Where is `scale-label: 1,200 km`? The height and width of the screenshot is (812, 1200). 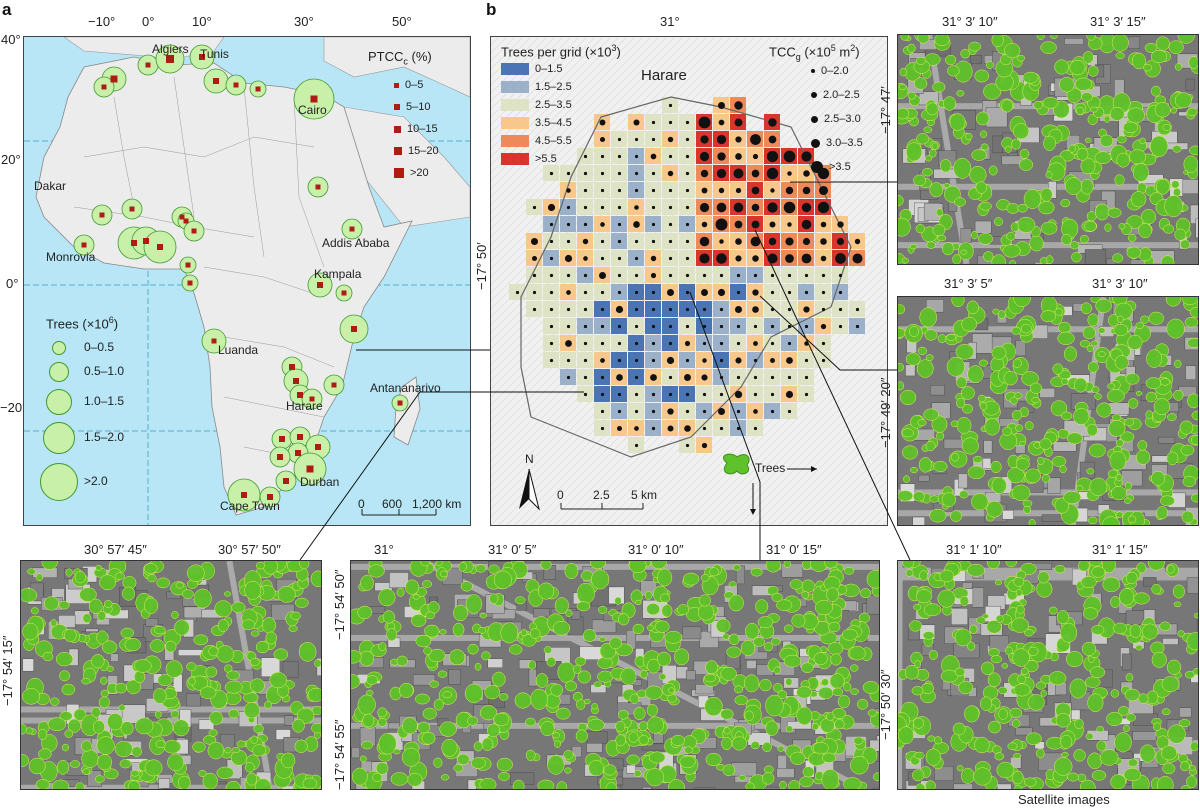 scale-label: 1,200 km is located at coordinates (437, 504).